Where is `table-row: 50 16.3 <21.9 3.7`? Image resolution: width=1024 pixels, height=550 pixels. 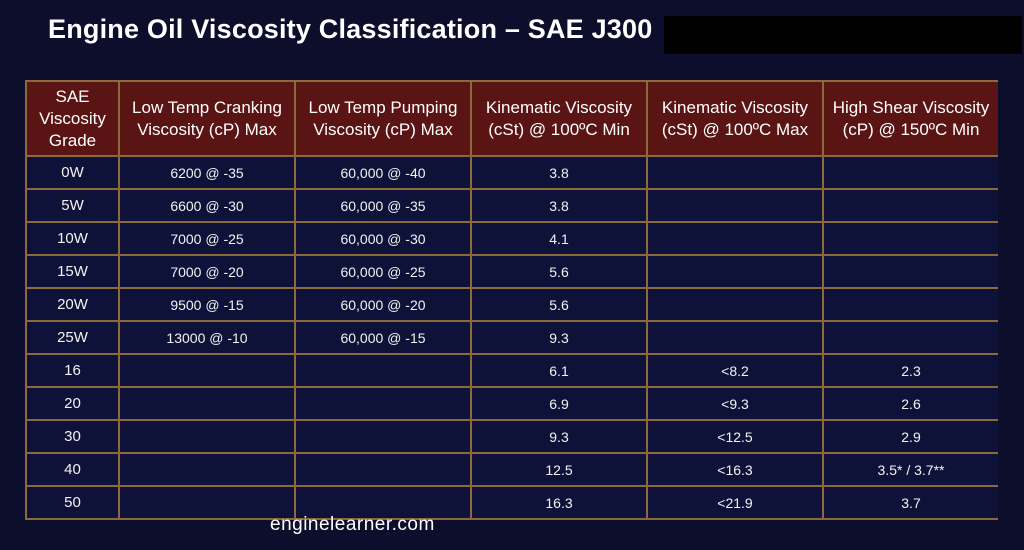 table-row: 50 16.3 <21.9 3.7 is located at coordinates (511, 502).